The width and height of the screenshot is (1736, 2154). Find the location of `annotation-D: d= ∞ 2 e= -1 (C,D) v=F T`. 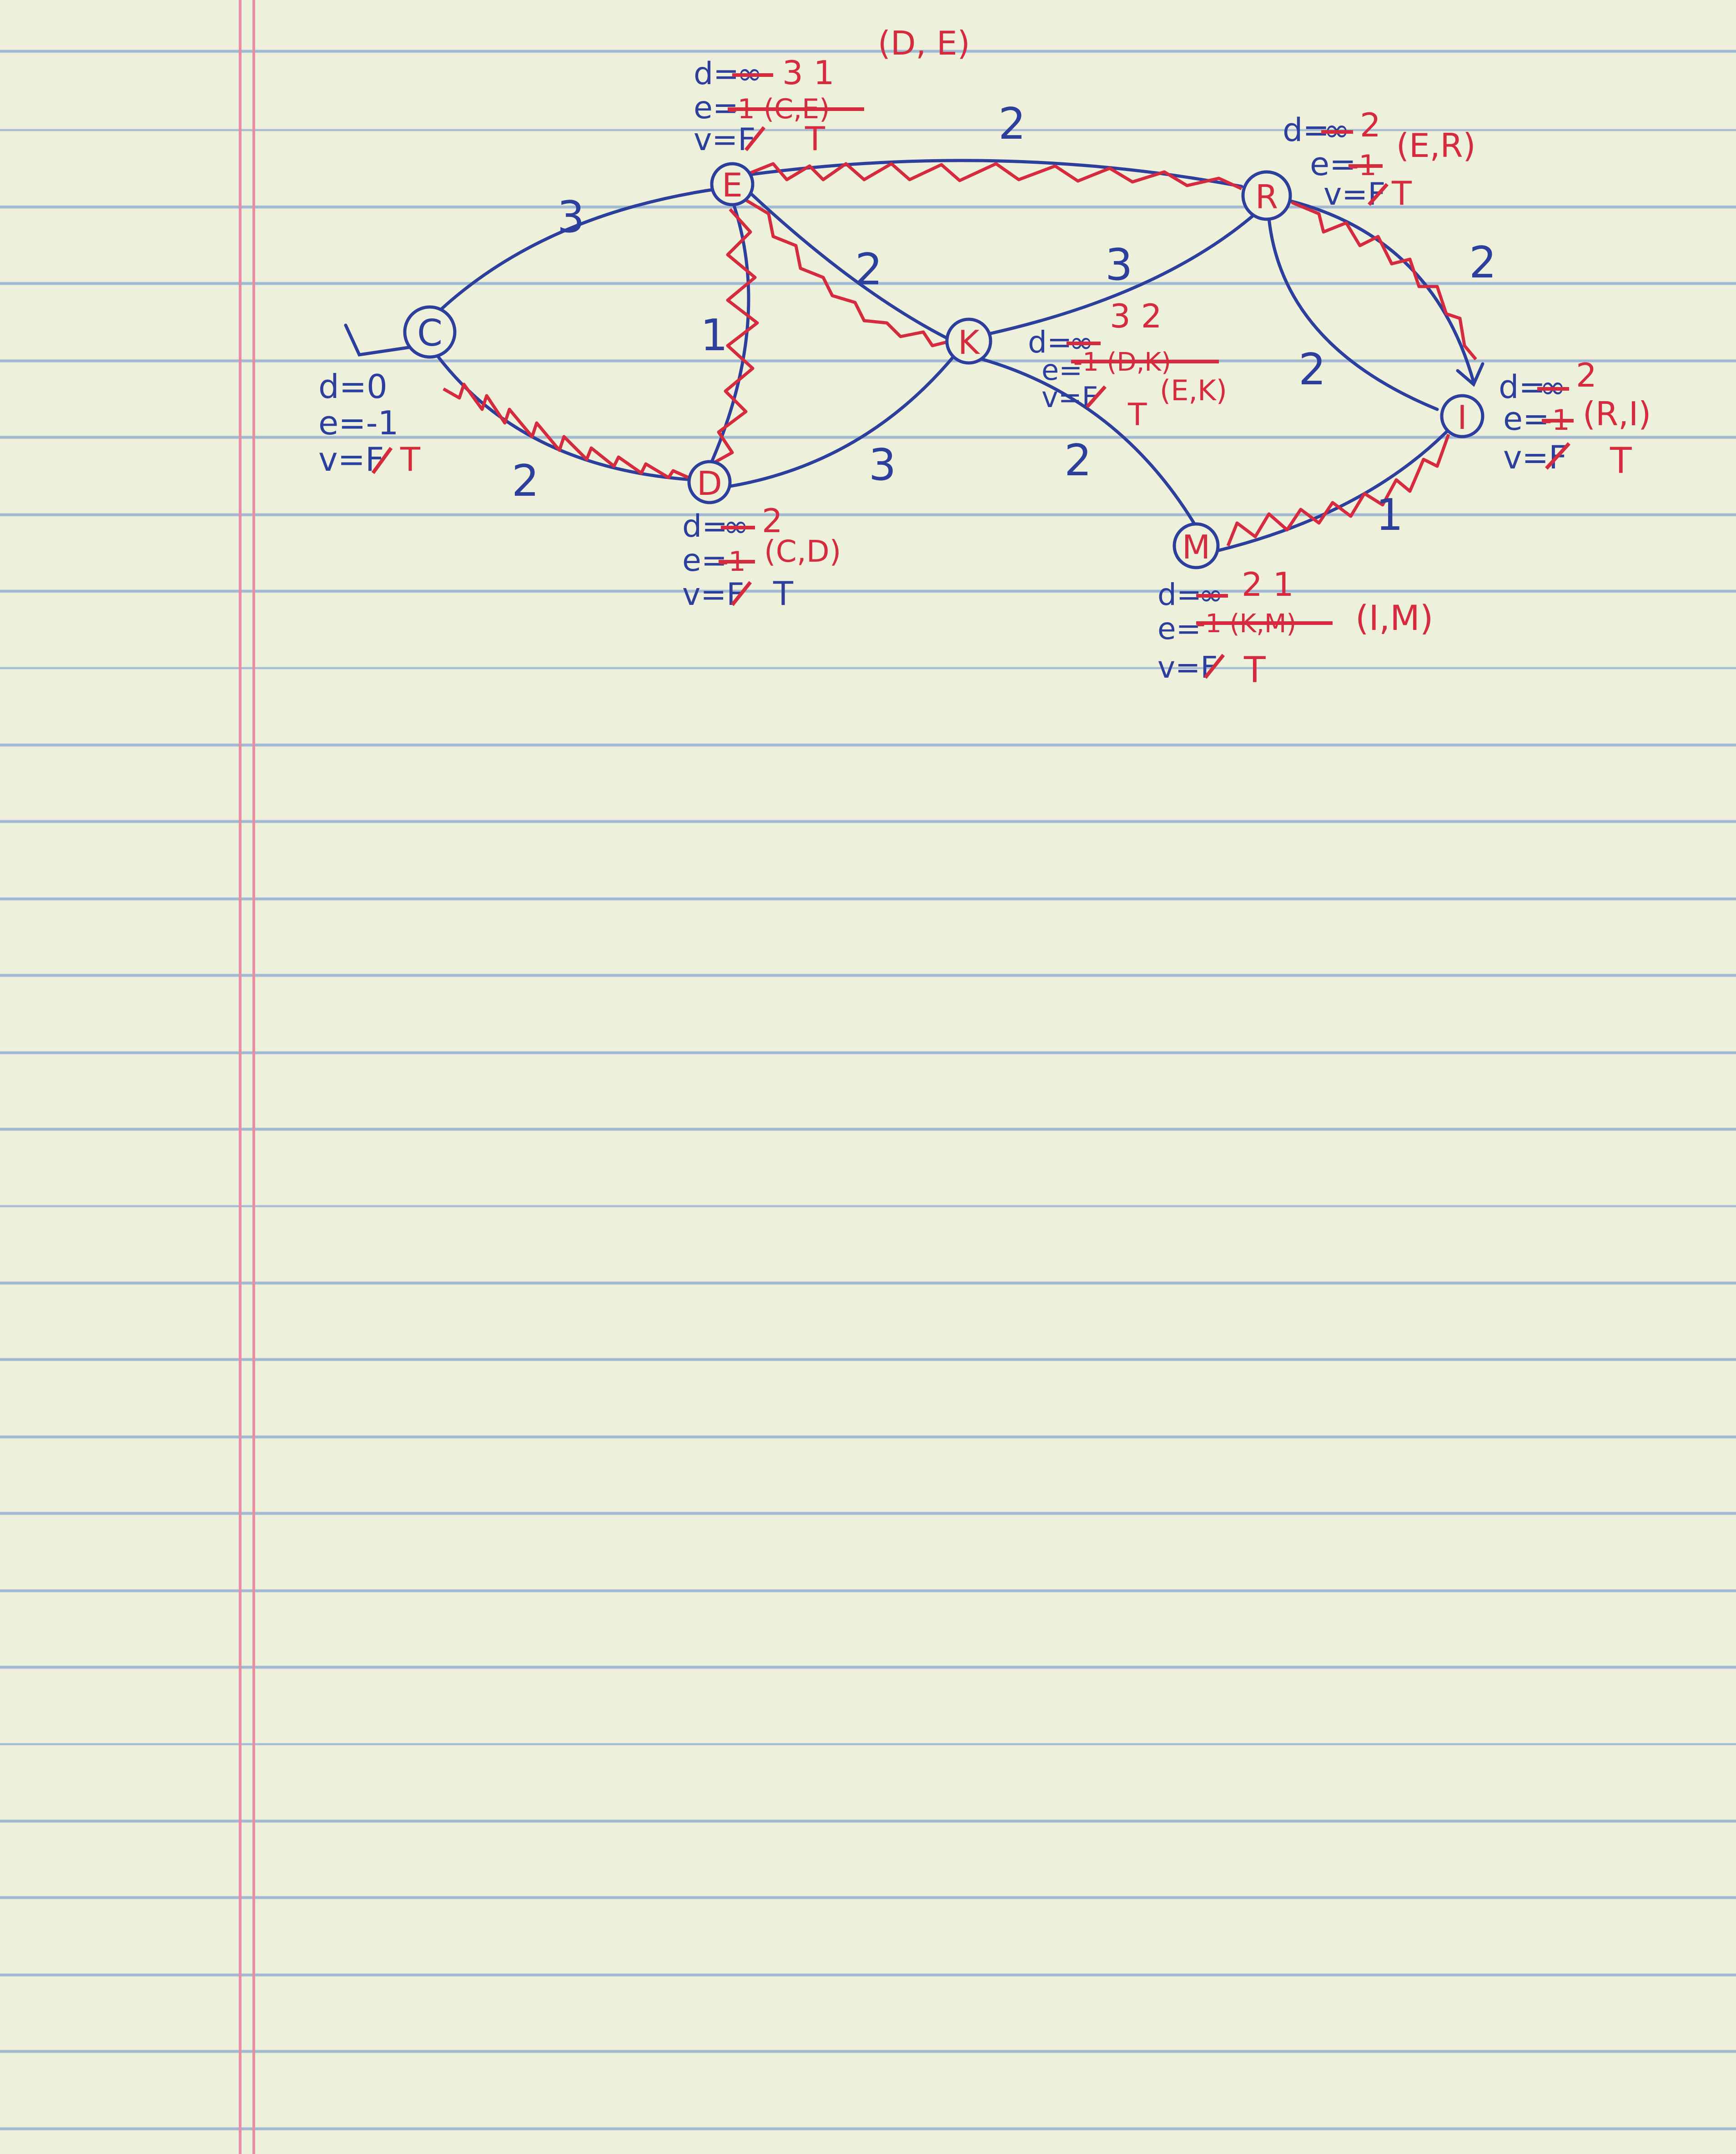

annotation-D: d= ∞ 2 e= -1 (C,D) v=F T is located at coordinates (761, 557).